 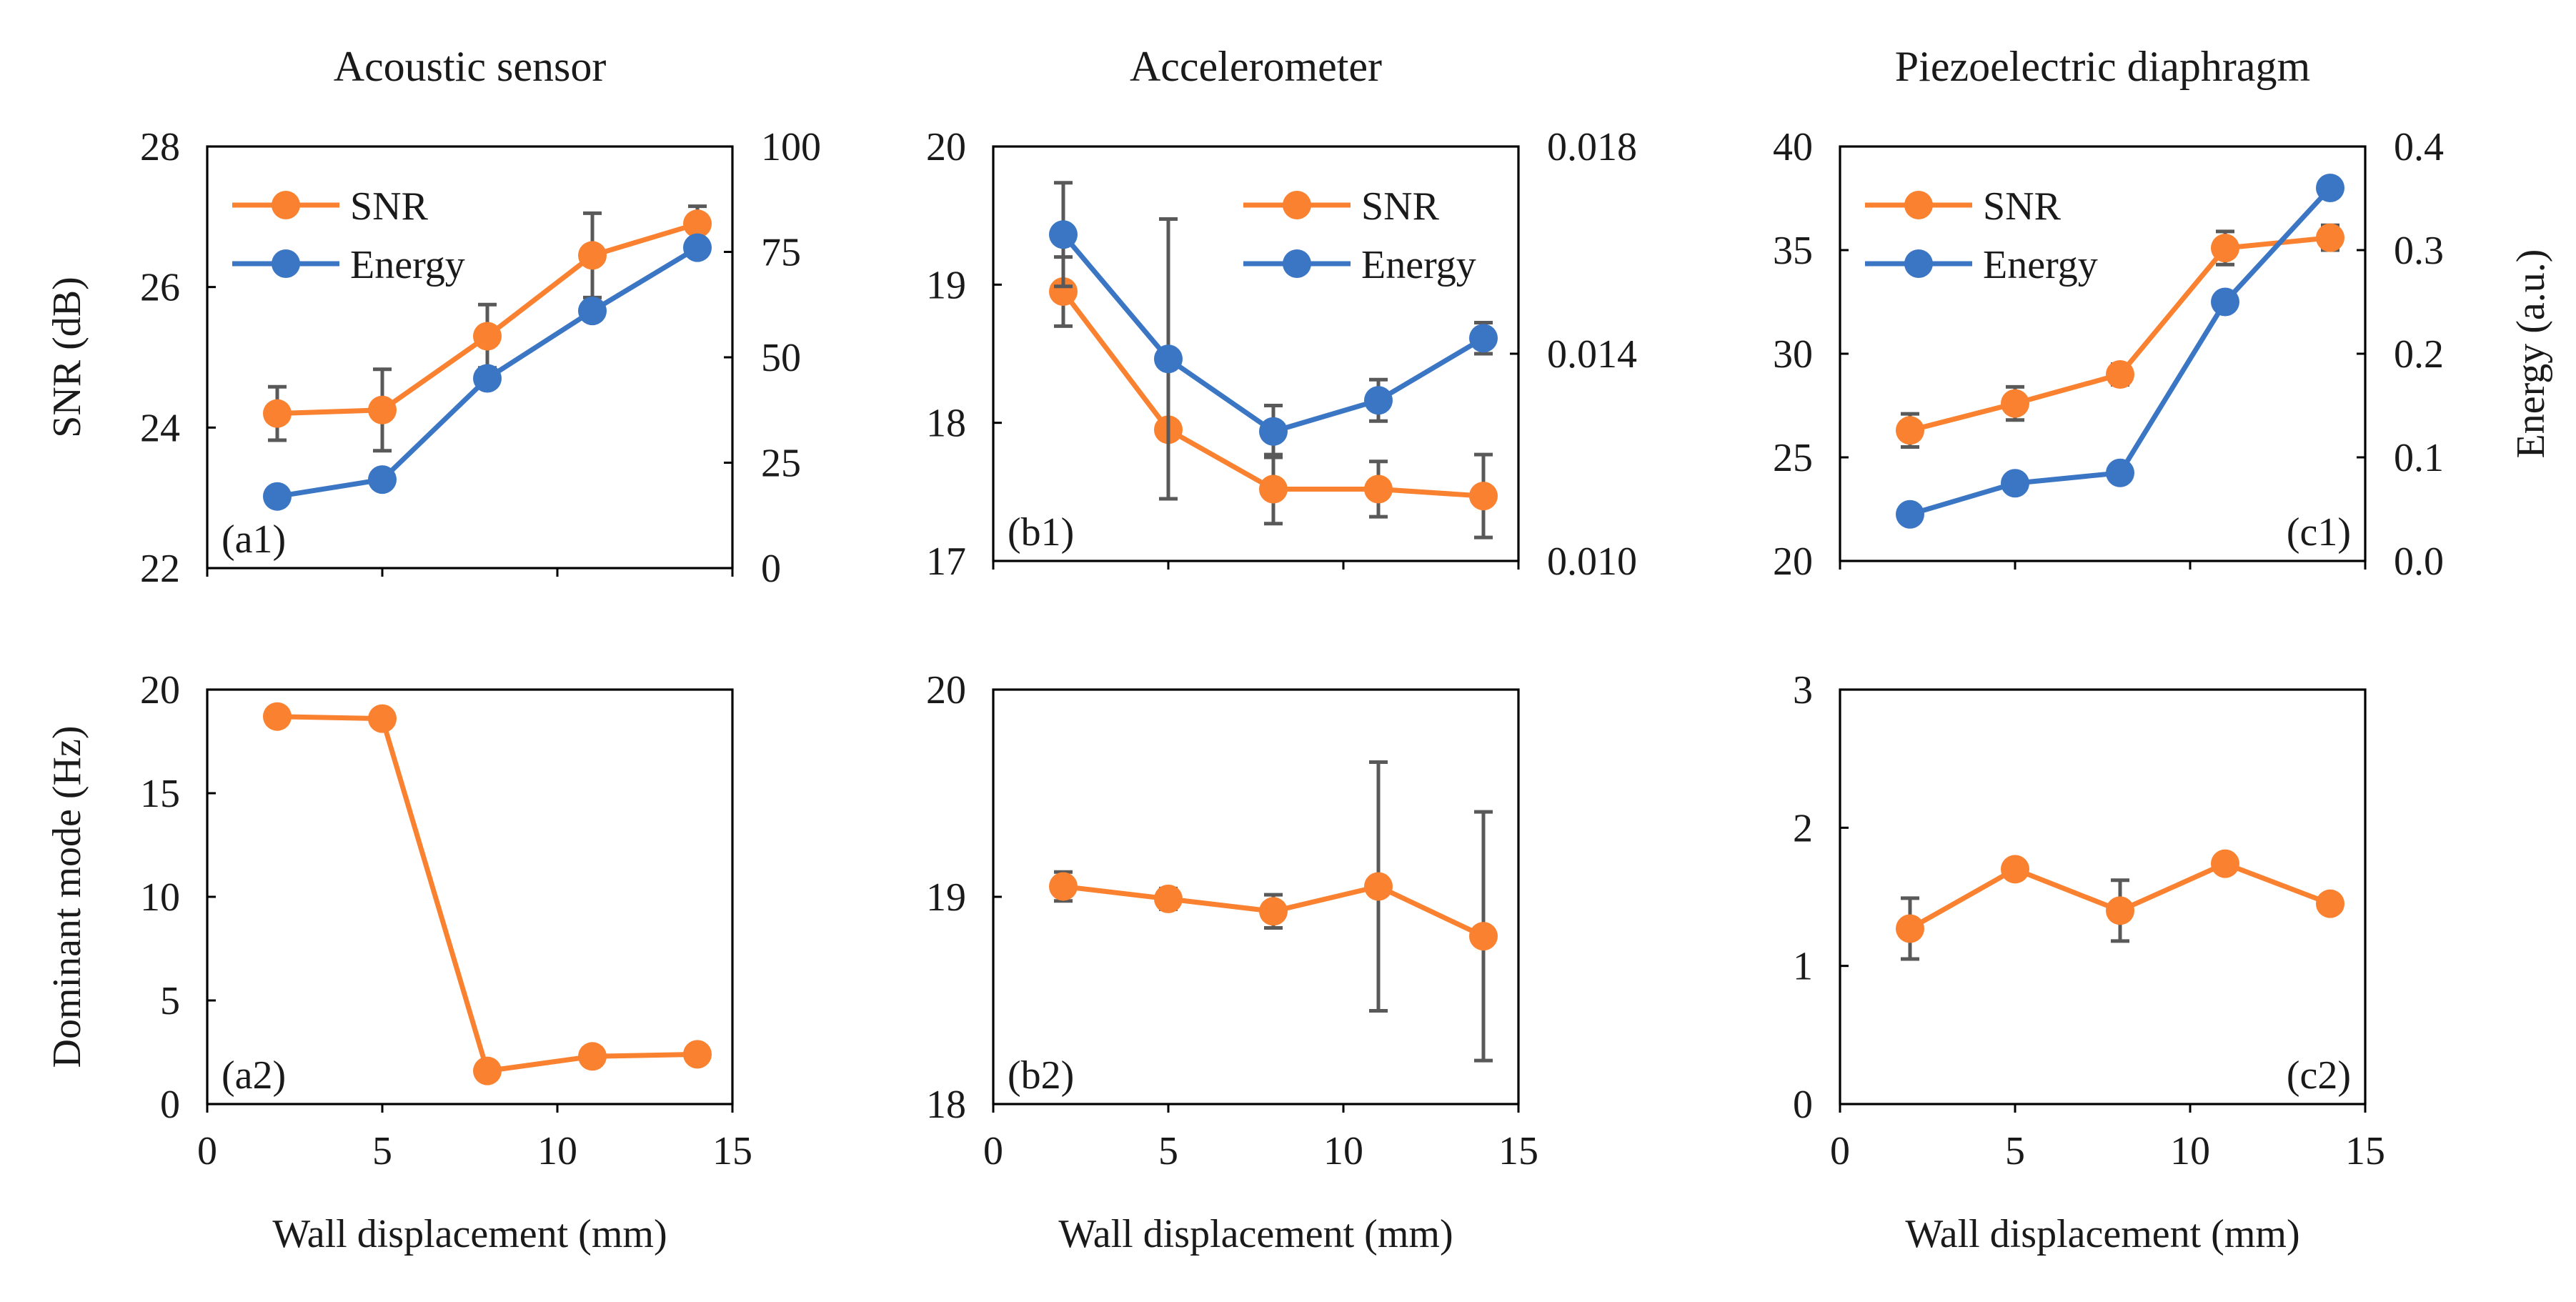 What do you see at coordinates (2120, 336) in the screenshot?
I see `series-snr` at bounding box center [2120, 336].